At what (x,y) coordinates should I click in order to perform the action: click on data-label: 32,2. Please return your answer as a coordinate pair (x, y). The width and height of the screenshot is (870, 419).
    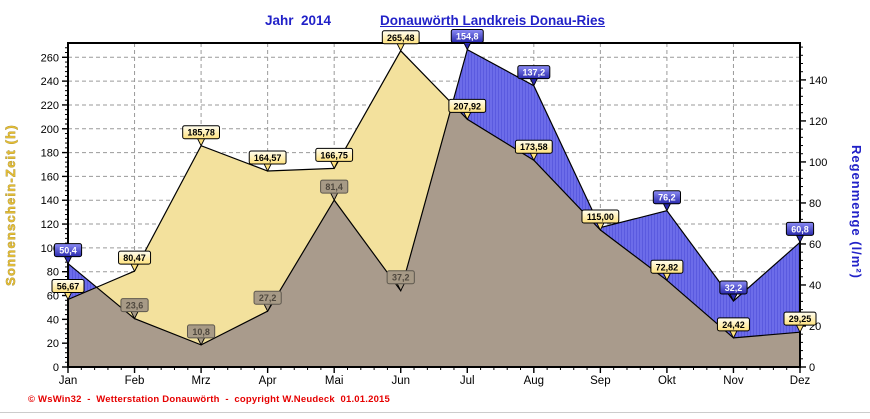
    Looking at the image, I should click on (734, 288).